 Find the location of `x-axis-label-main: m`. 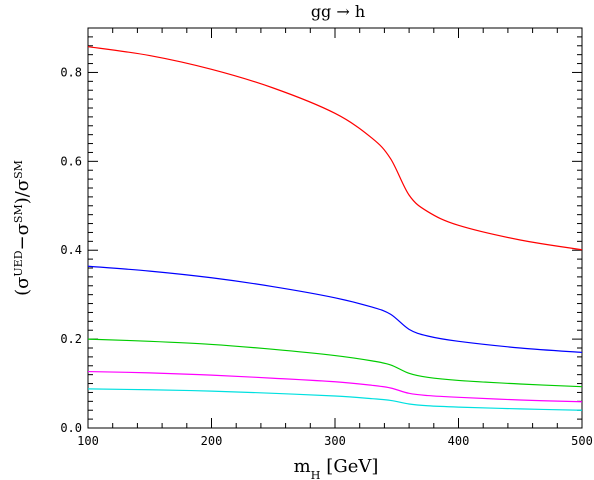

x-axis-label-main: m is located at coordinates (302, 466).